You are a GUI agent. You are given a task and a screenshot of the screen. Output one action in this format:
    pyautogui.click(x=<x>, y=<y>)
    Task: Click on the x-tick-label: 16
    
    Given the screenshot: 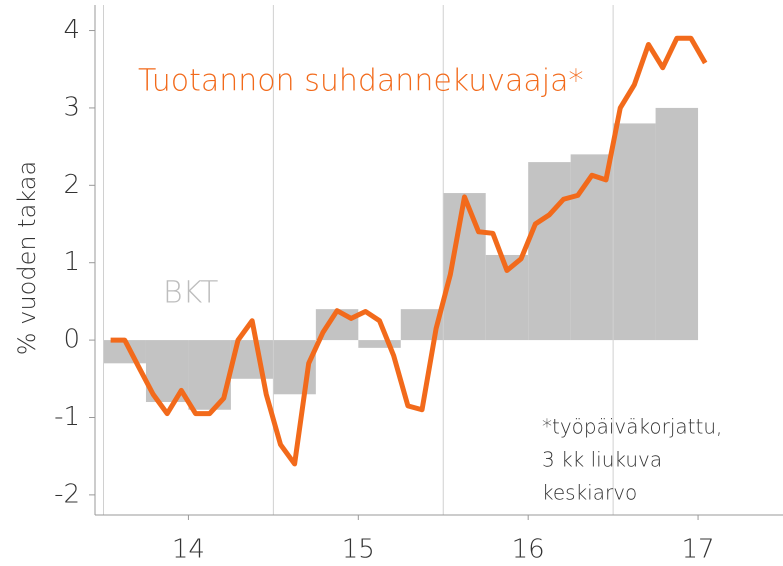 What is the action you would take?
    pyautogui.click(x=528, y=550)
    